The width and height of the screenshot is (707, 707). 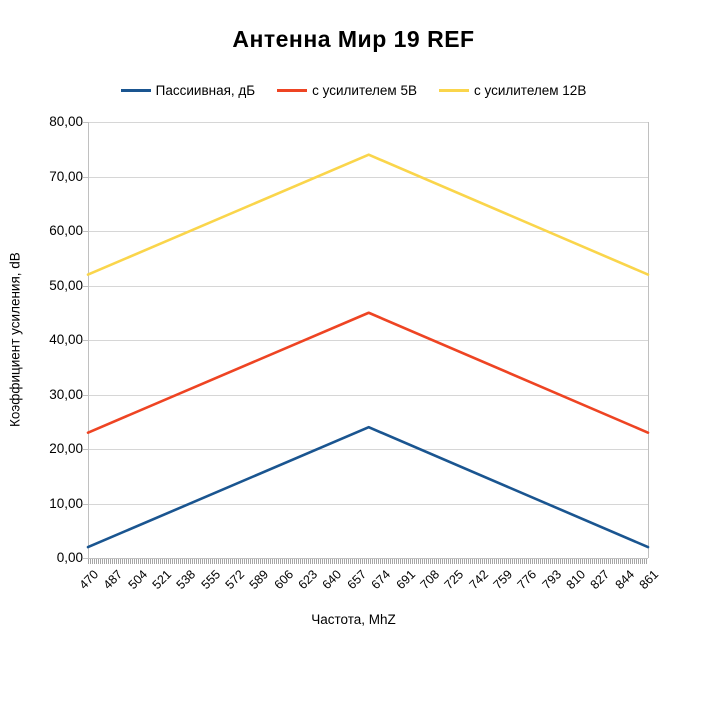 I want to click on y-axis-title: Коэффициент усиления, dB, so click(x=15, y=340).